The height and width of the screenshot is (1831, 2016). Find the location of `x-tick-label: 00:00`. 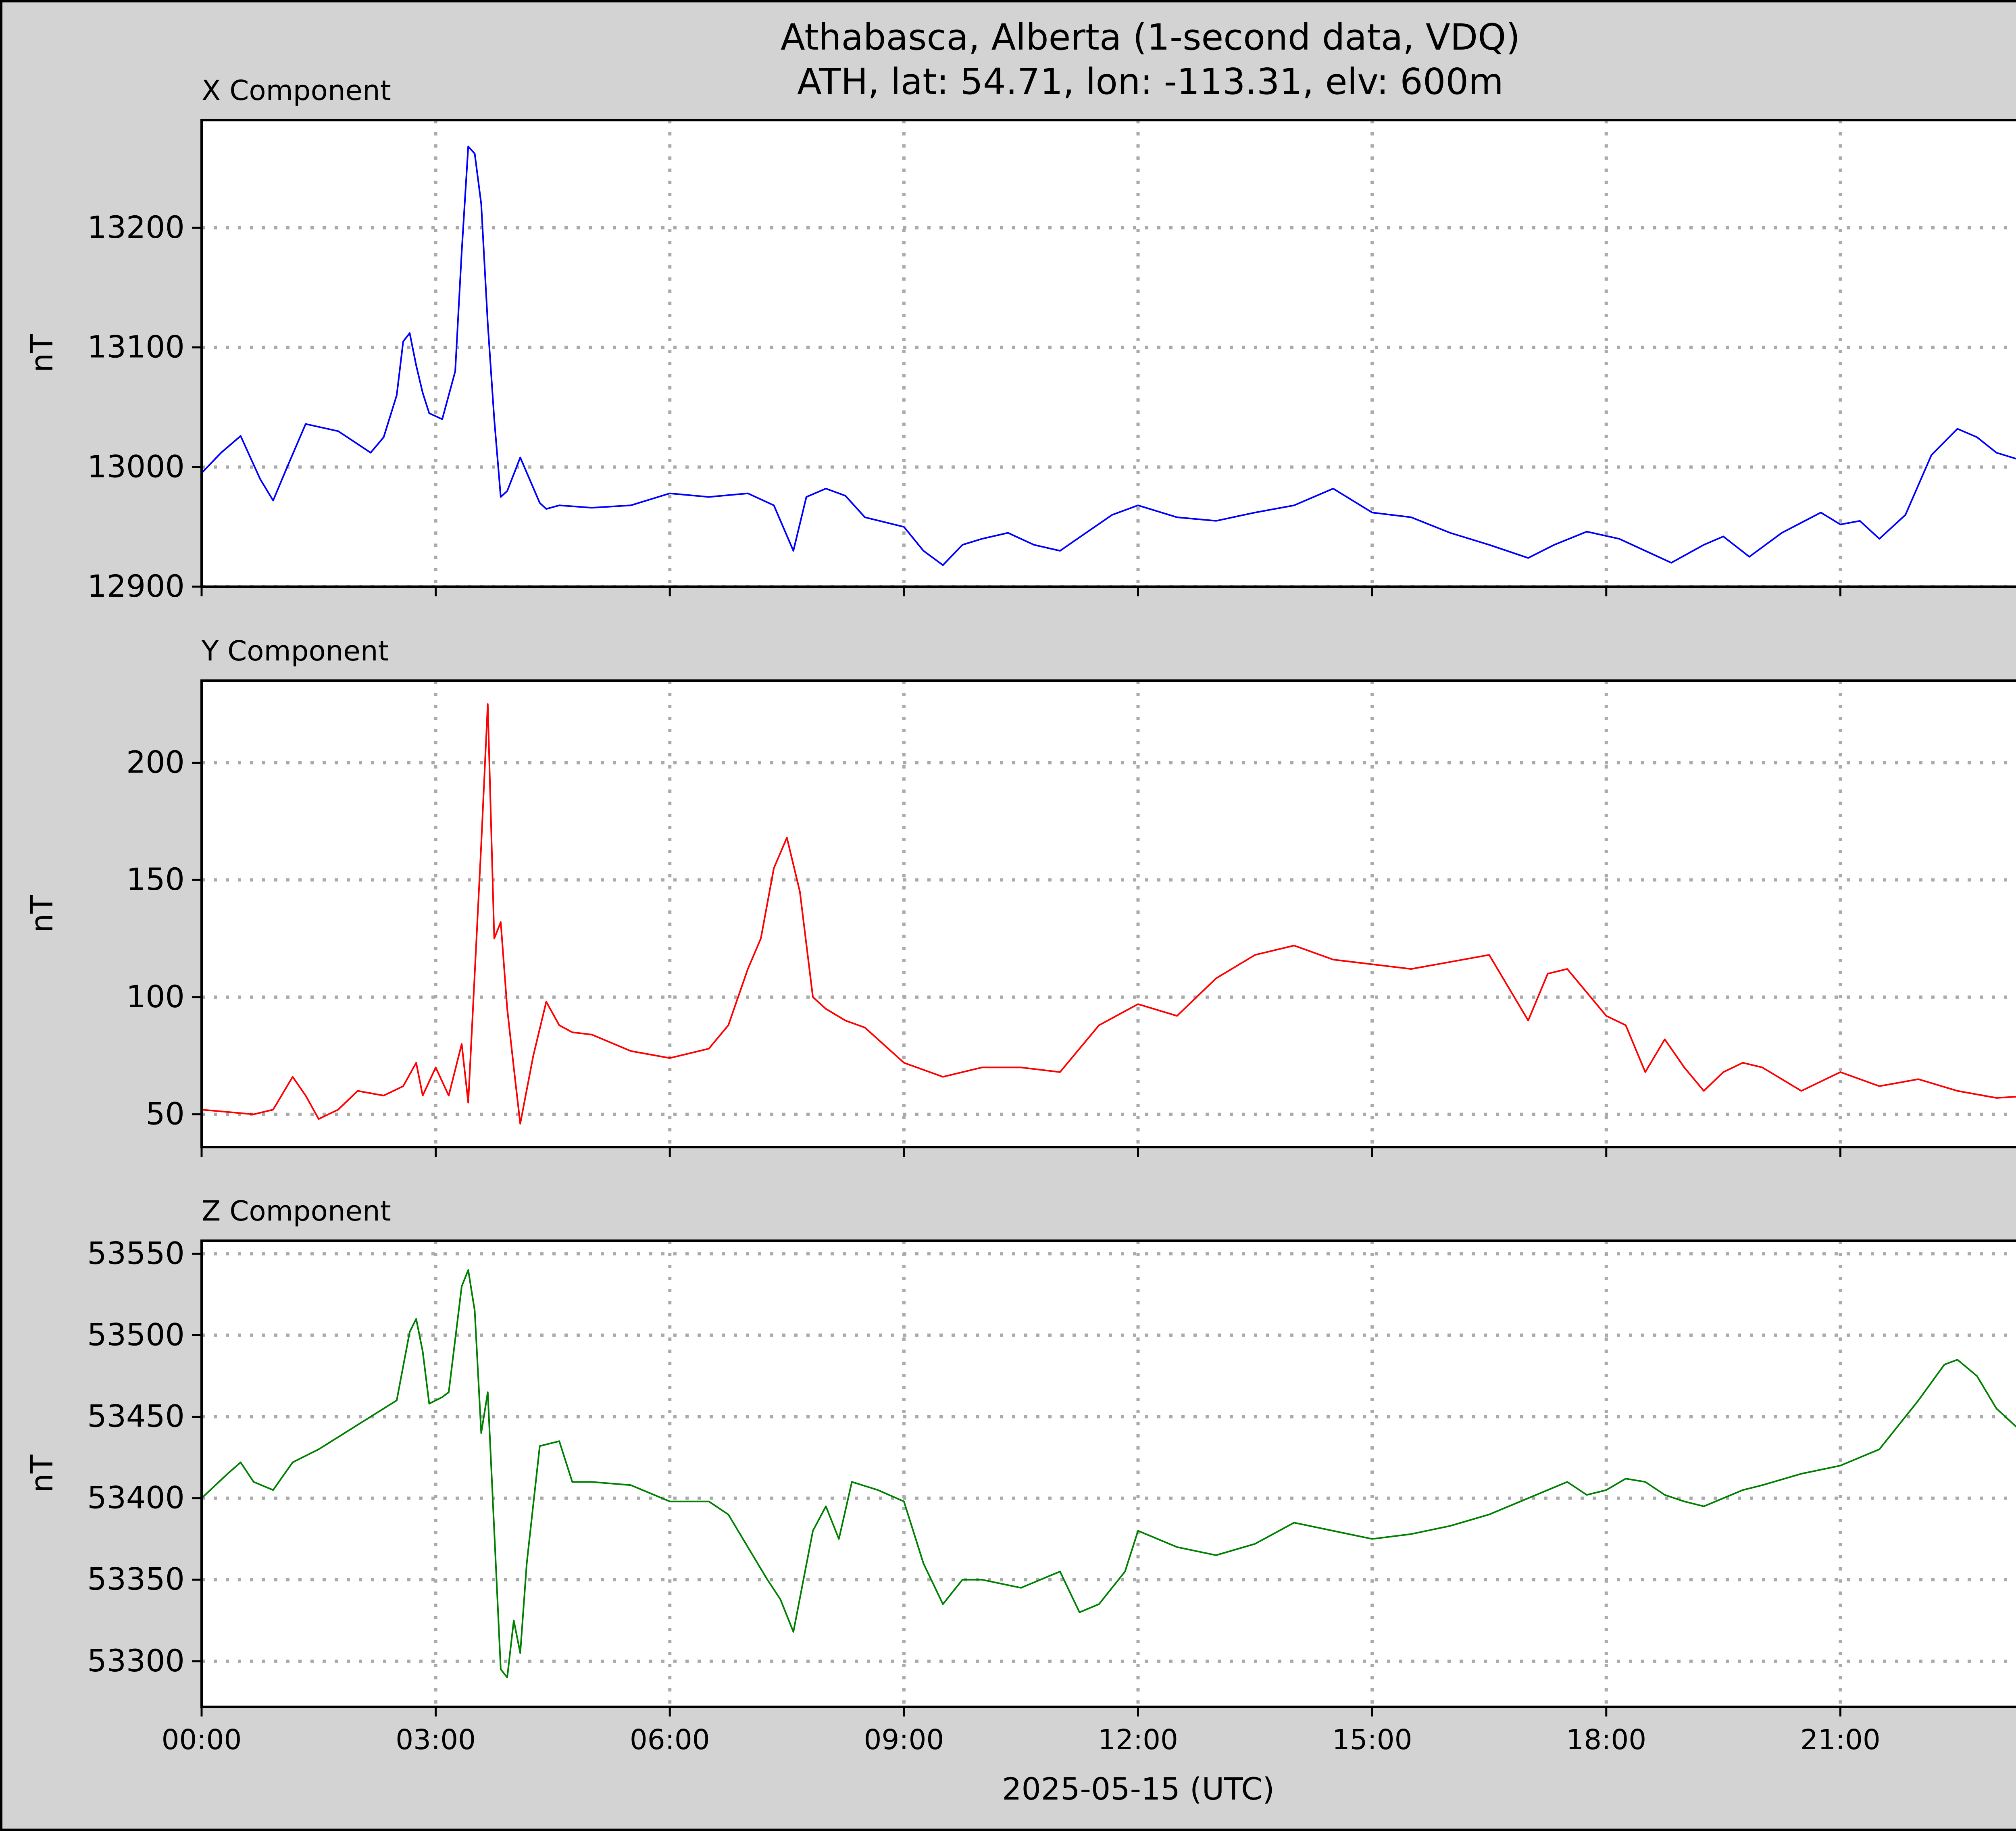

x-tick-label: 00:00 is located at coordinates (202, 1740).